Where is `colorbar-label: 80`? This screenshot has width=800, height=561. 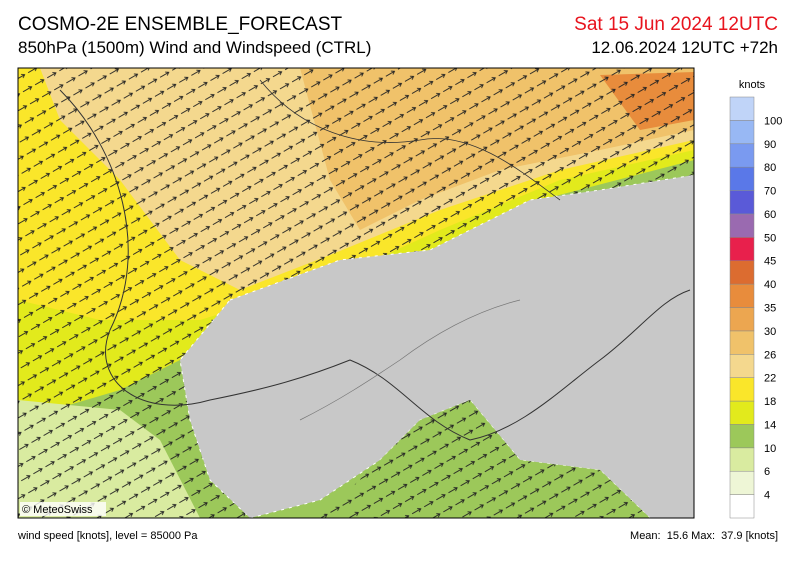 colorbar-label: 80 is located at coordinates (770, 168).